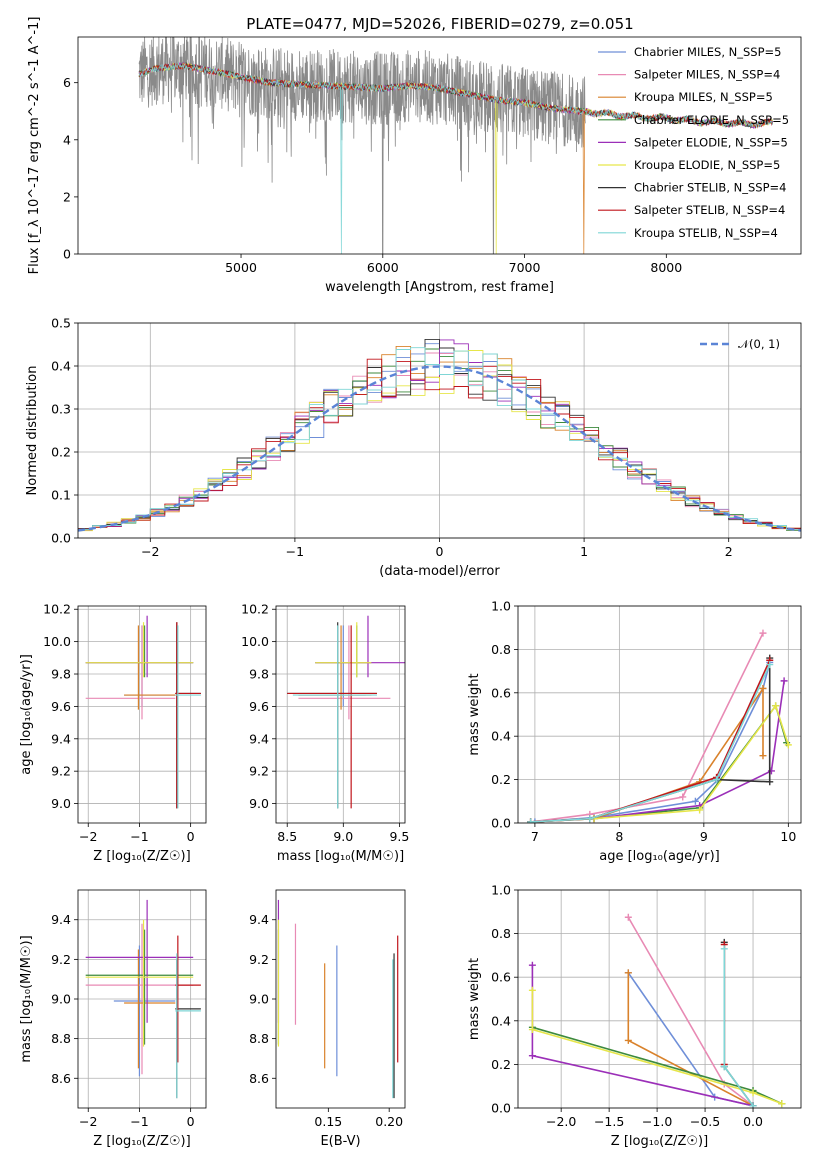 Image resolution: width=819 pixels, height=1174 pixels. Describe the element at coordinates (61, 409) in the screenshot. I see `y-tick-label: 0.3` at that location.